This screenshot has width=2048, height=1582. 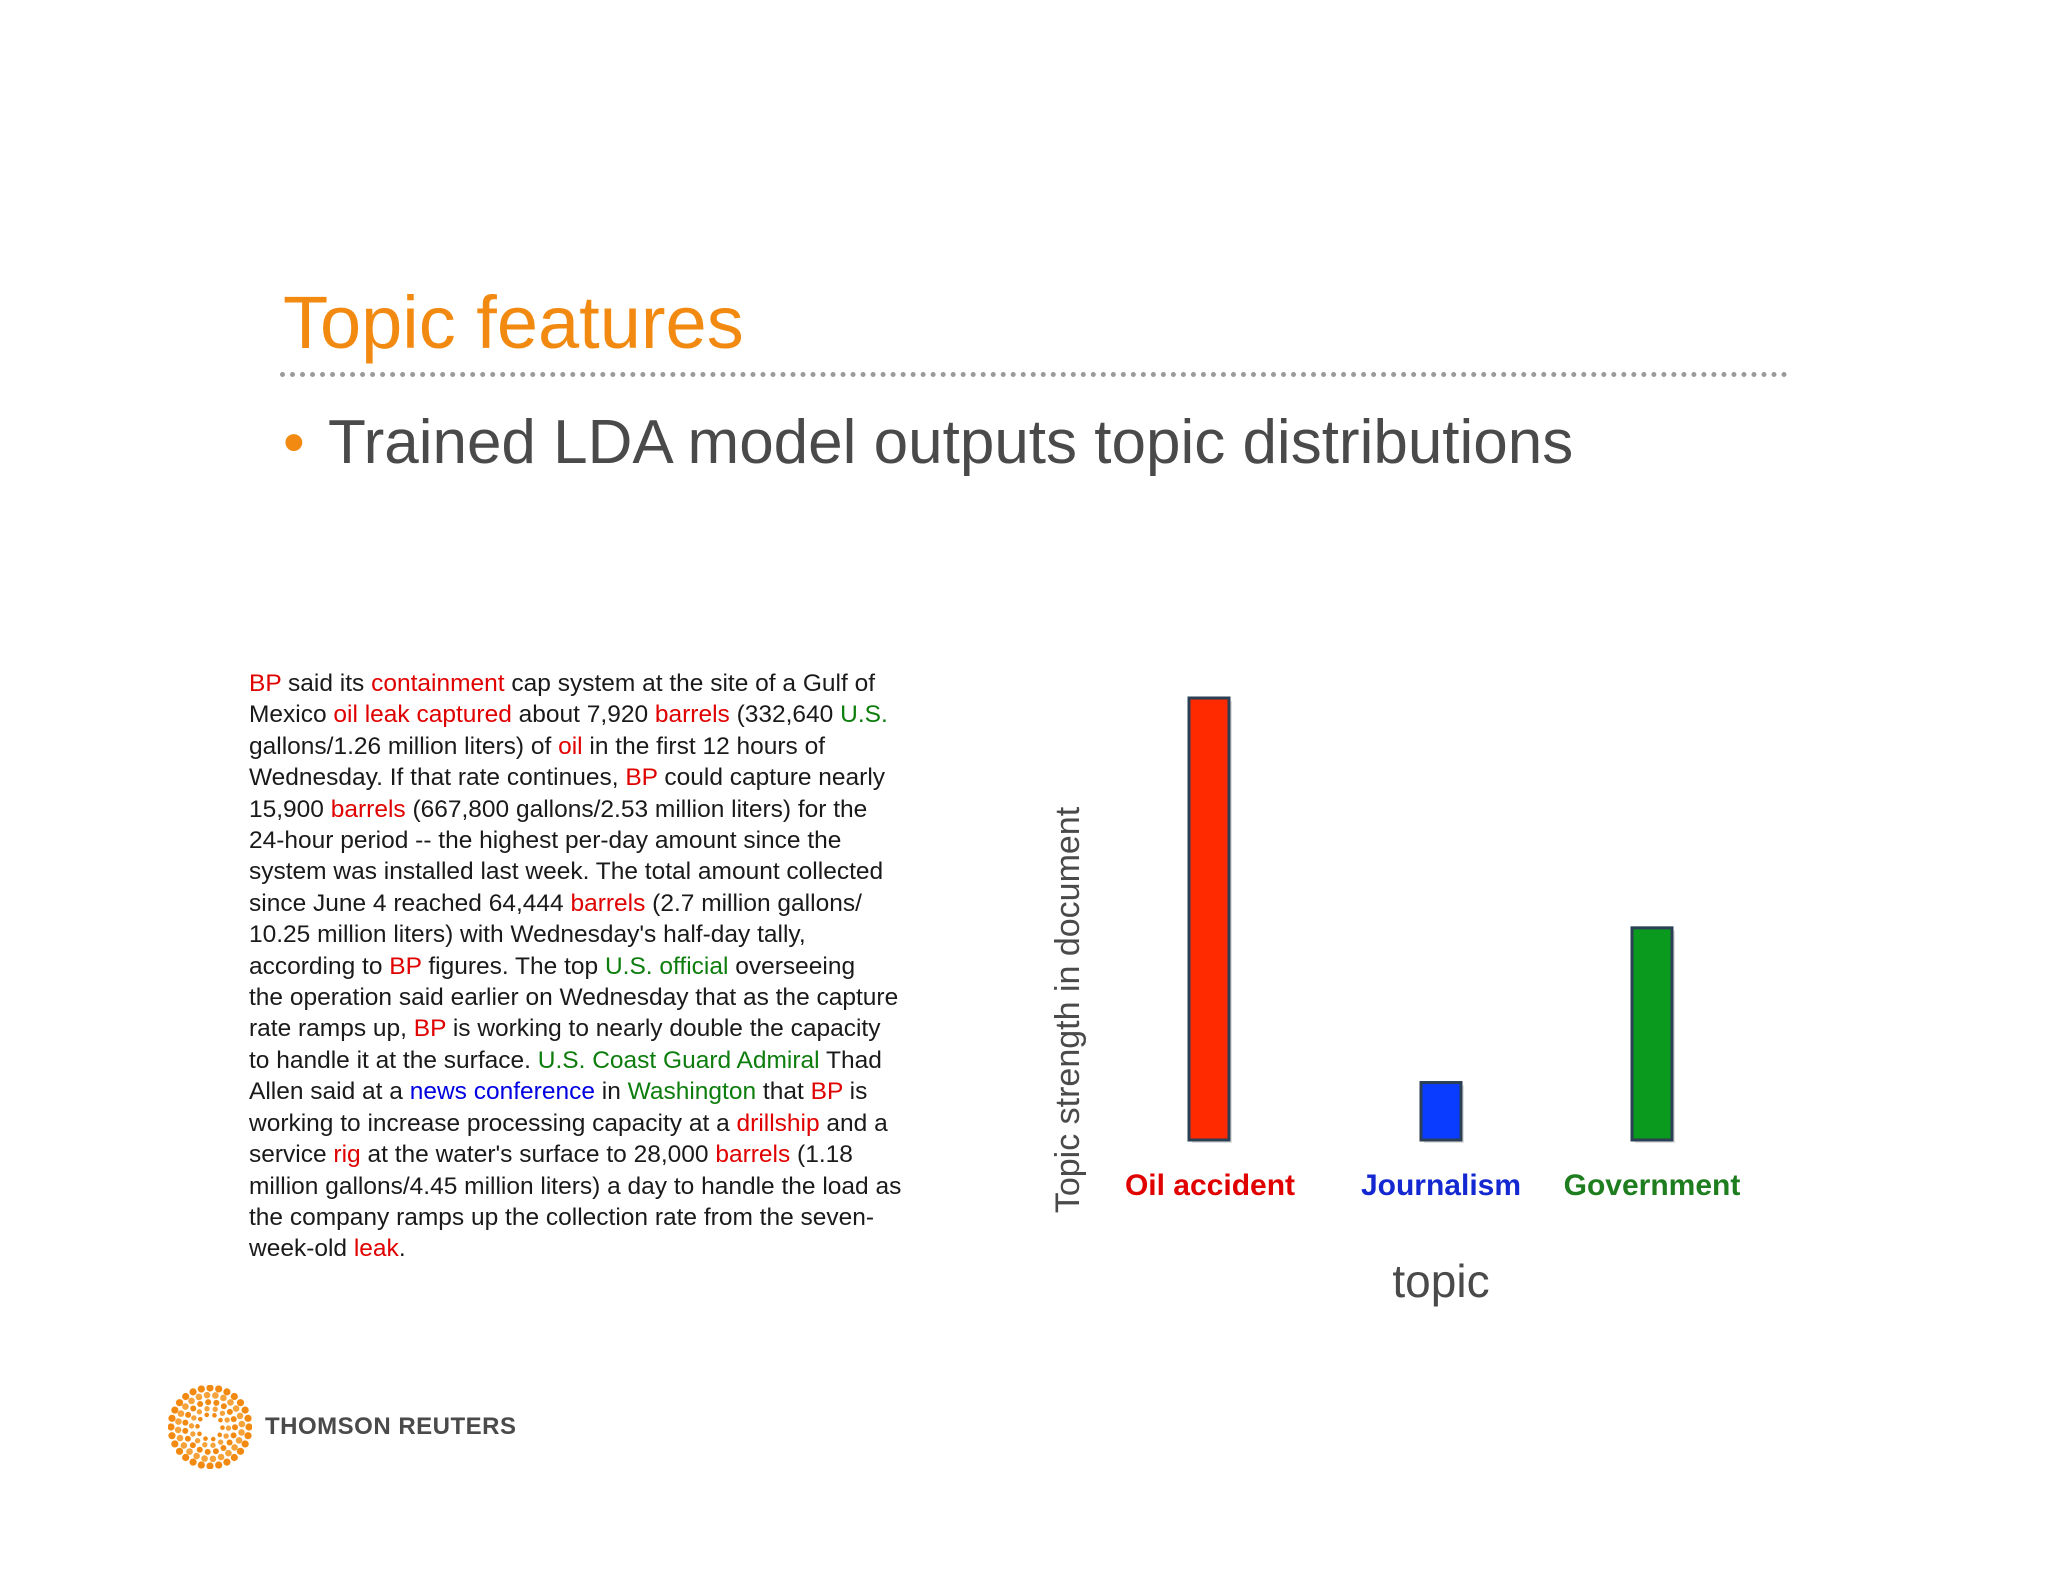 I want to click on article-fragment: according to, so click(x=319, y=966).